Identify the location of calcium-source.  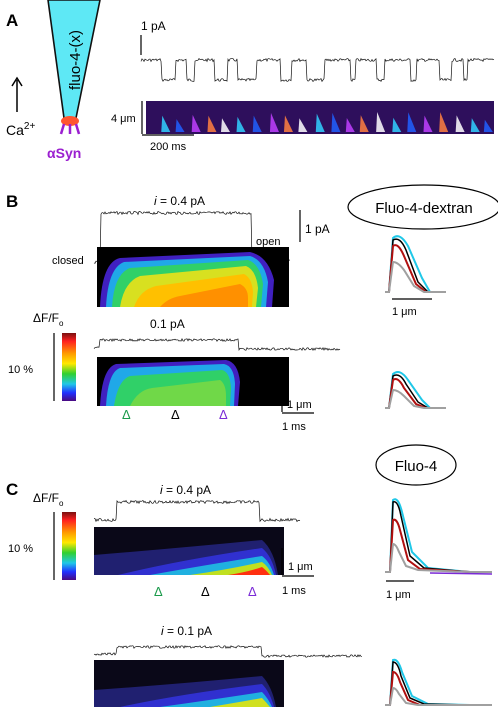
(70, 121).